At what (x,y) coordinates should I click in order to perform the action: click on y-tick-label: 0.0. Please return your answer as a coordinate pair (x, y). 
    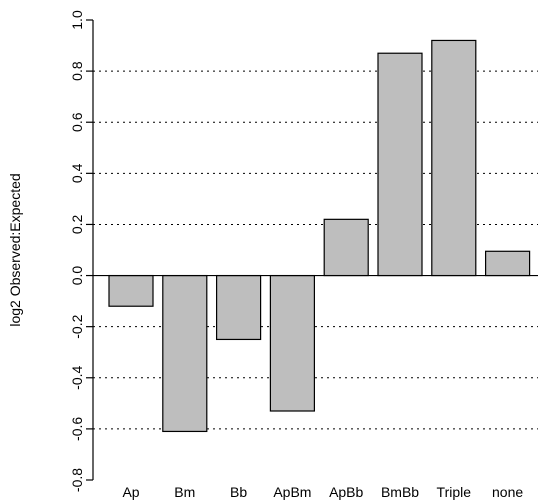
    Looking at the image, I should click on (77, 276).